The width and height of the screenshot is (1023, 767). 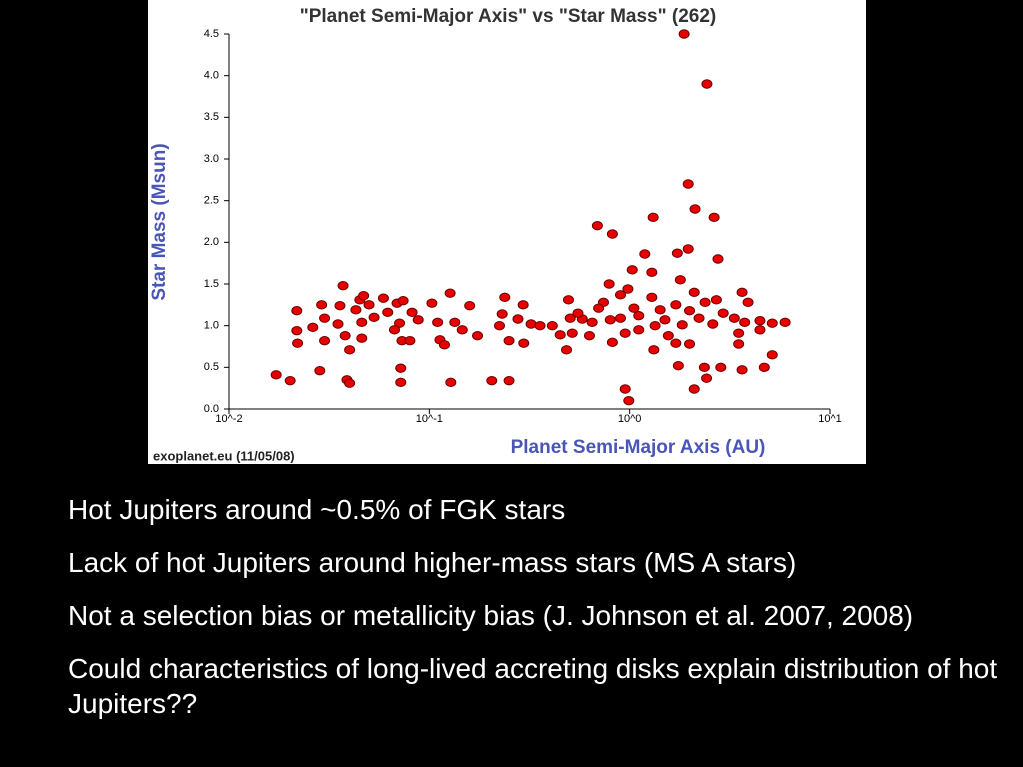 What do you see at coordinates (224, 455) in the screenshot?
I see `source-note: exoplanet.eu (11/05/08)` at bounding box center [224, 455].